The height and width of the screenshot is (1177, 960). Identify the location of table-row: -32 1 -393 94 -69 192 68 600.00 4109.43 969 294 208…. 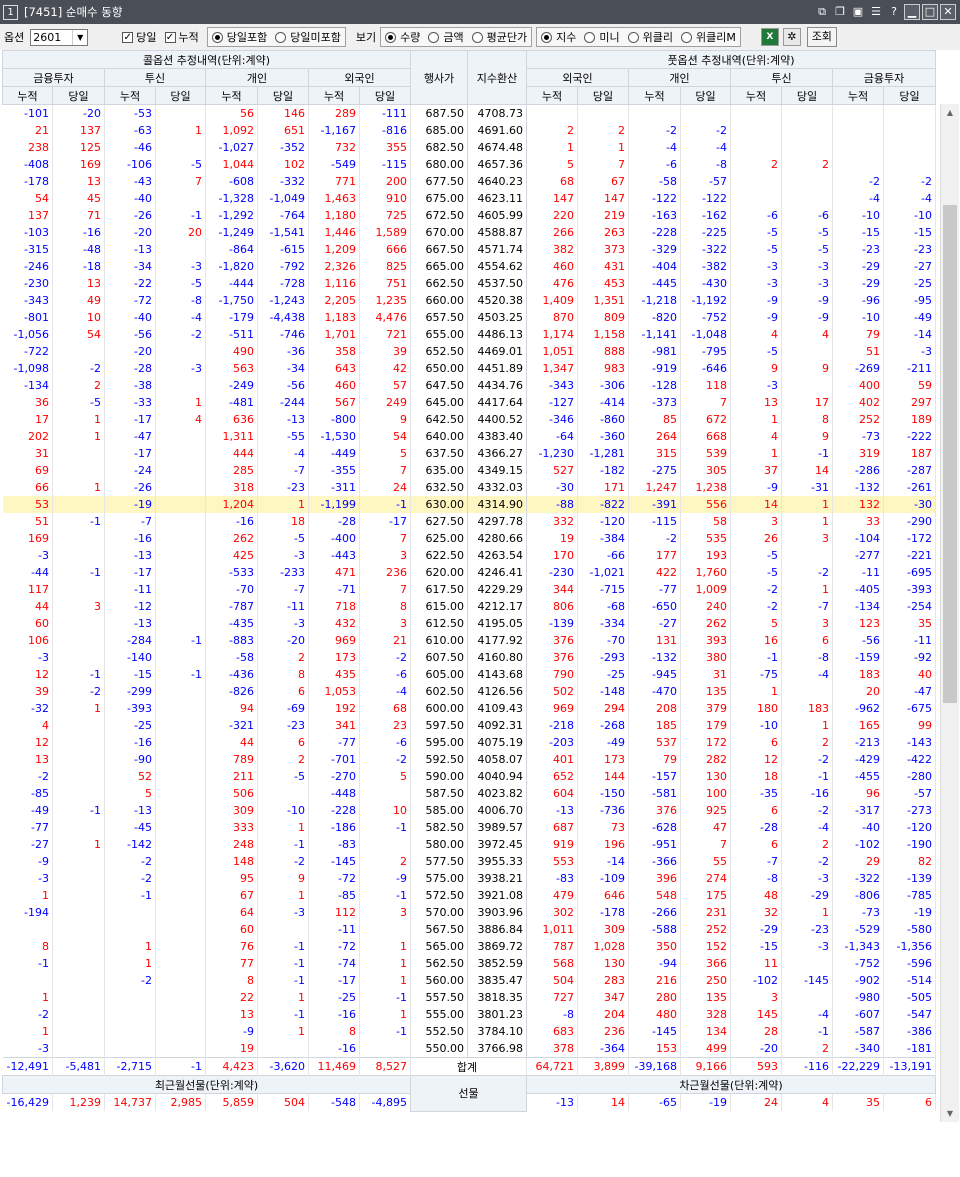
(469, 708).